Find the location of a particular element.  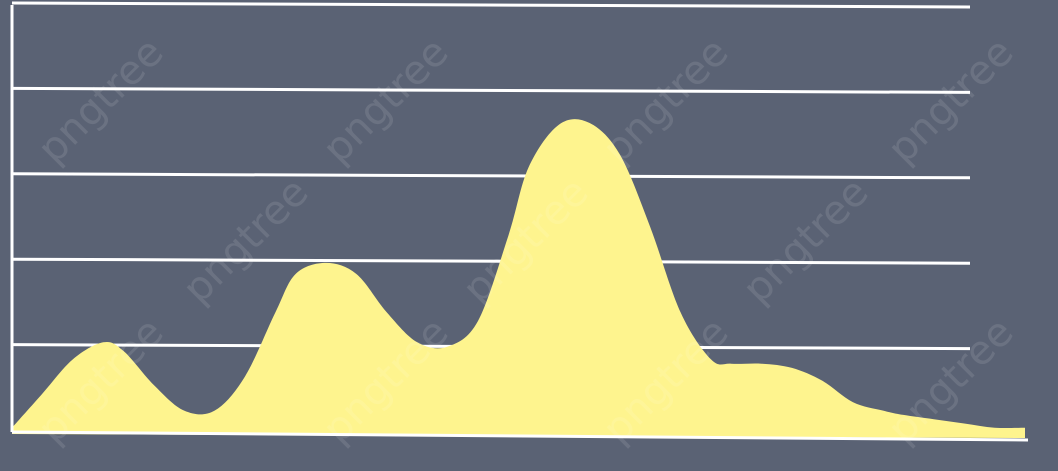

x-axis-line is located at coordinates (520, 436).